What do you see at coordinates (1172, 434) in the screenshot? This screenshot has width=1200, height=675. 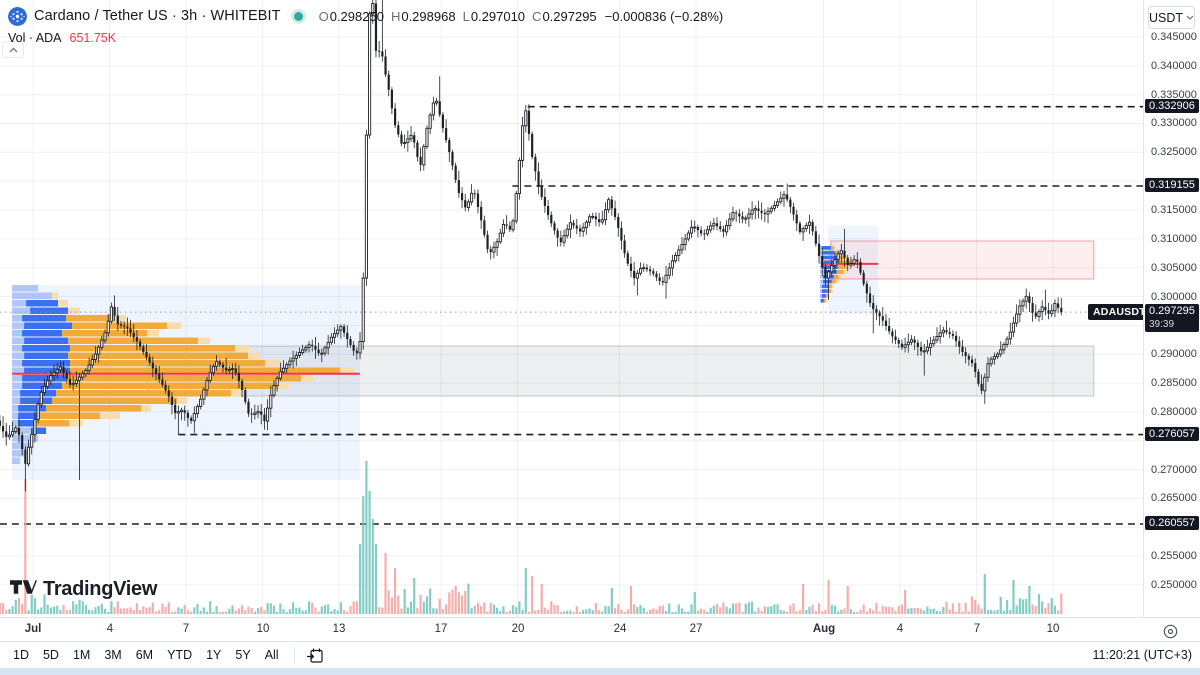 I see `price-level-badge: 0.276057` at bounding box center [1172, 434].